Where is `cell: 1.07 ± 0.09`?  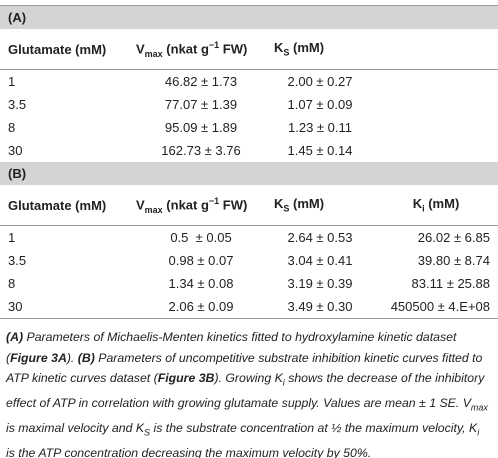
cell: 1.07 ± 0.09 is located at coordinates (320, 104).